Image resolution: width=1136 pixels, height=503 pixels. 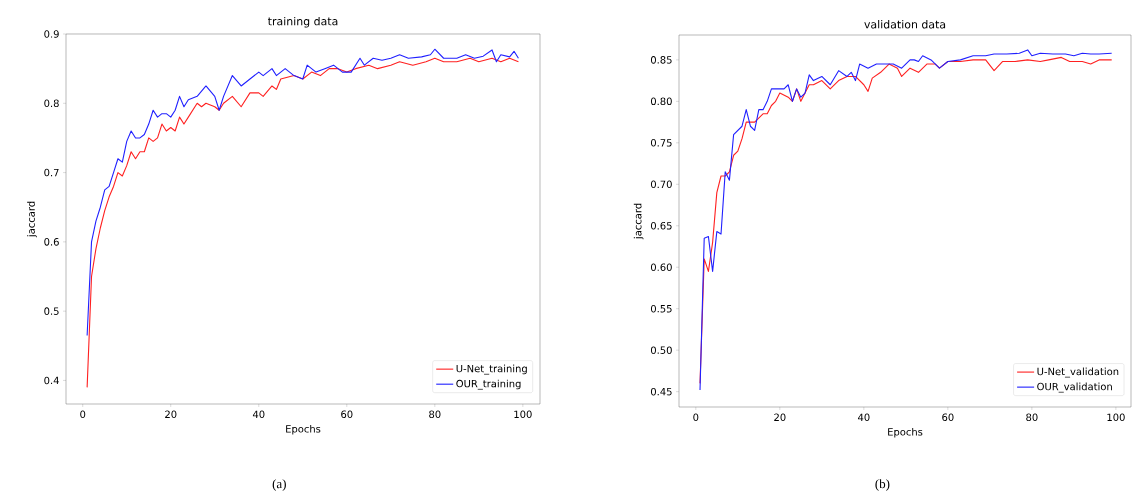 I want to click on y-tick-label: 0.7, so click(x=51, y=172).